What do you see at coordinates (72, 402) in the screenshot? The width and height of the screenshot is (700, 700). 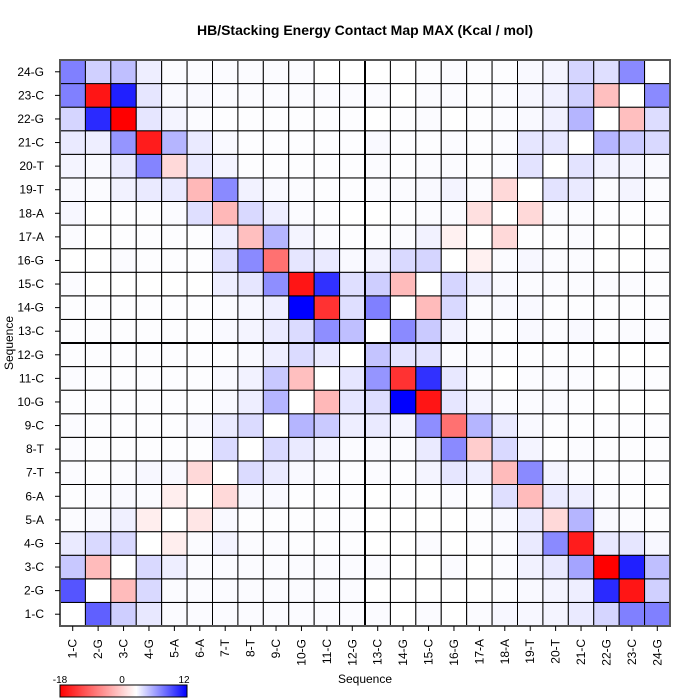 I see `cell-1-C-10-G` at bounding box center [72, 402].